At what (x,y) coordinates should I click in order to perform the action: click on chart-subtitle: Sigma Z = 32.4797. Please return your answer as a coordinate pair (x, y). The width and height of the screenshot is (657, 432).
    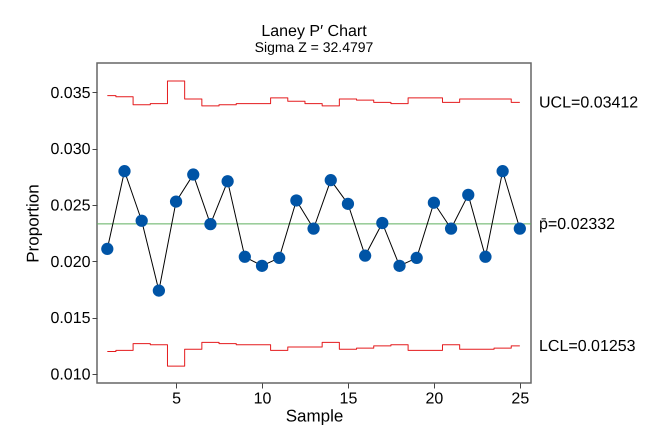
    Looking at the image, I should click on (314, 47).